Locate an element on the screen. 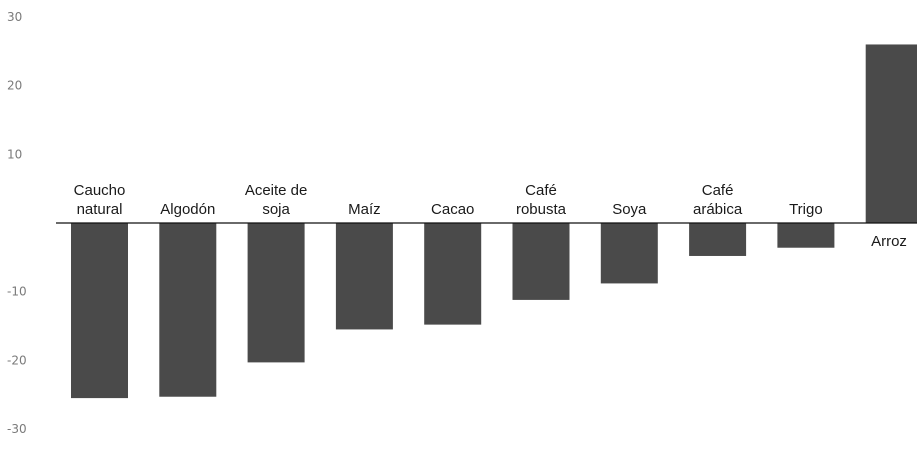  y-tick-label: -20 is located at coordinates (17, 360).